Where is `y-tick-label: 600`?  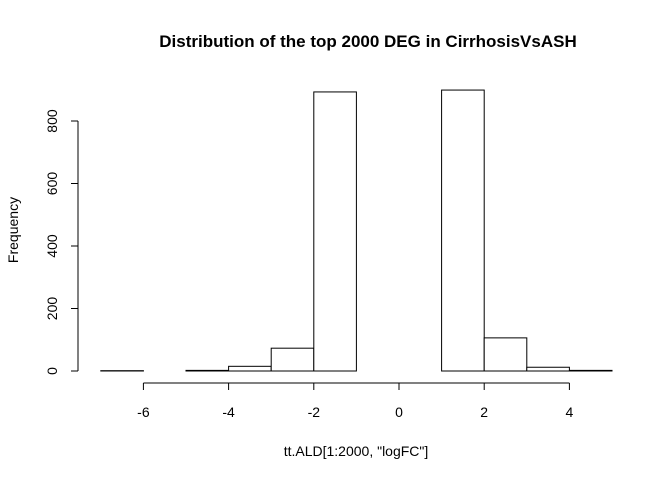
y-tick-label: 600 is located at coordinates (52, 184).